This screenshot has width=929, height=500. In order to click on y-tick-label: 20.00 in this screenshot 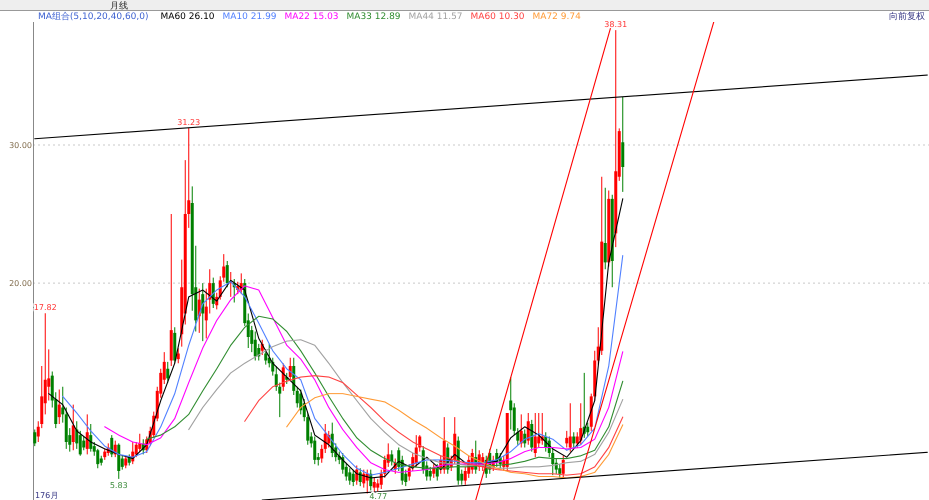, I will do `click(20, 283)`.